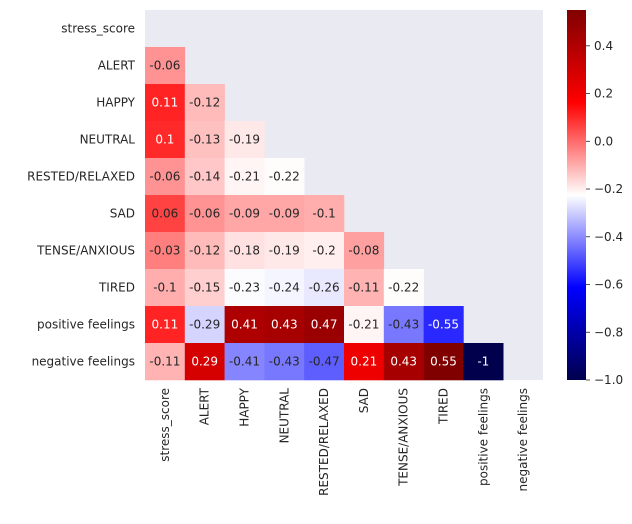 The image size is (632, 524). Describe the element at coordinates (81, 177) in the screenshot. I see `row-label: RESTED/RELAXED` at that location.